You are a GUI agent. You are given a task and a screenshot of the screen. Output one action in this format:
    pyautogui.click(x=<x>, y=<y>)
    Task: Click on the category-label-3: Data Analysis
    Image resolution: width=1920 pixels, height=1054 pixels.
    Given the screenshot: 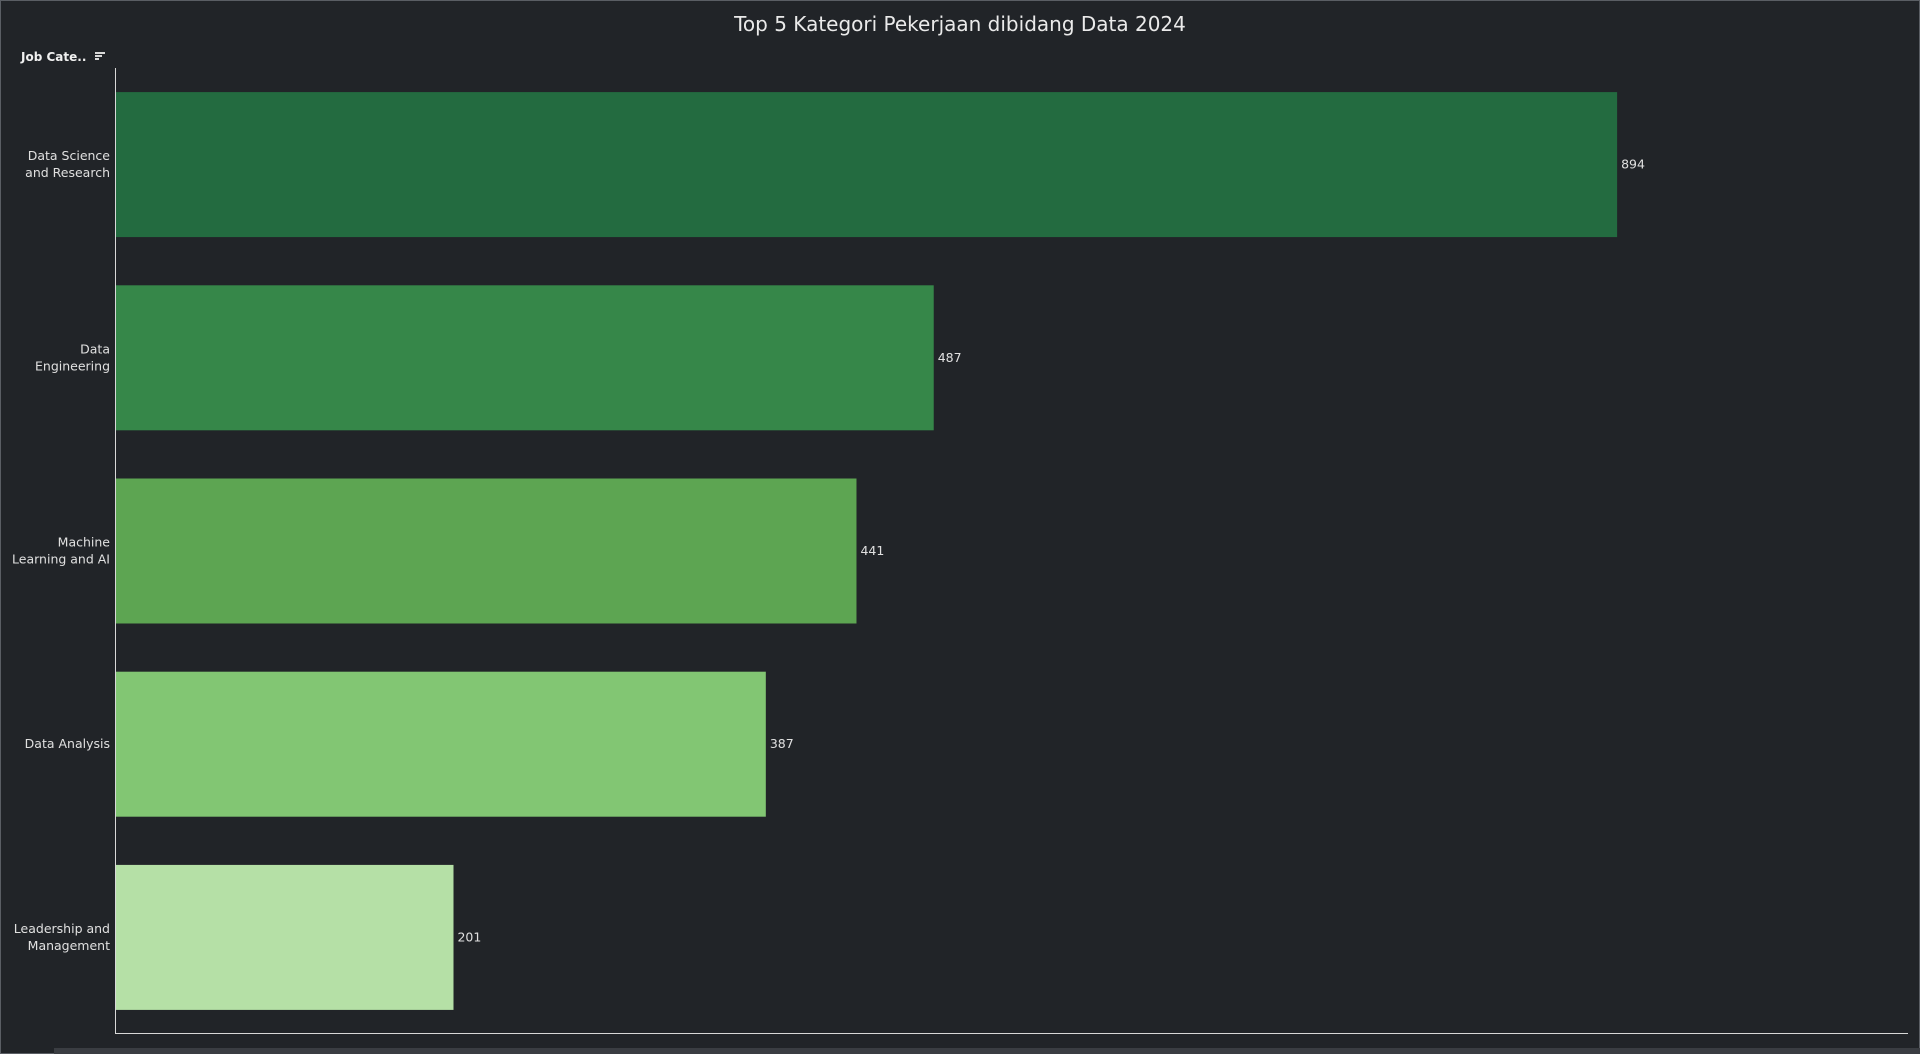 What is the action you would take?
    pyautogui.click(x=67, y=743)
    